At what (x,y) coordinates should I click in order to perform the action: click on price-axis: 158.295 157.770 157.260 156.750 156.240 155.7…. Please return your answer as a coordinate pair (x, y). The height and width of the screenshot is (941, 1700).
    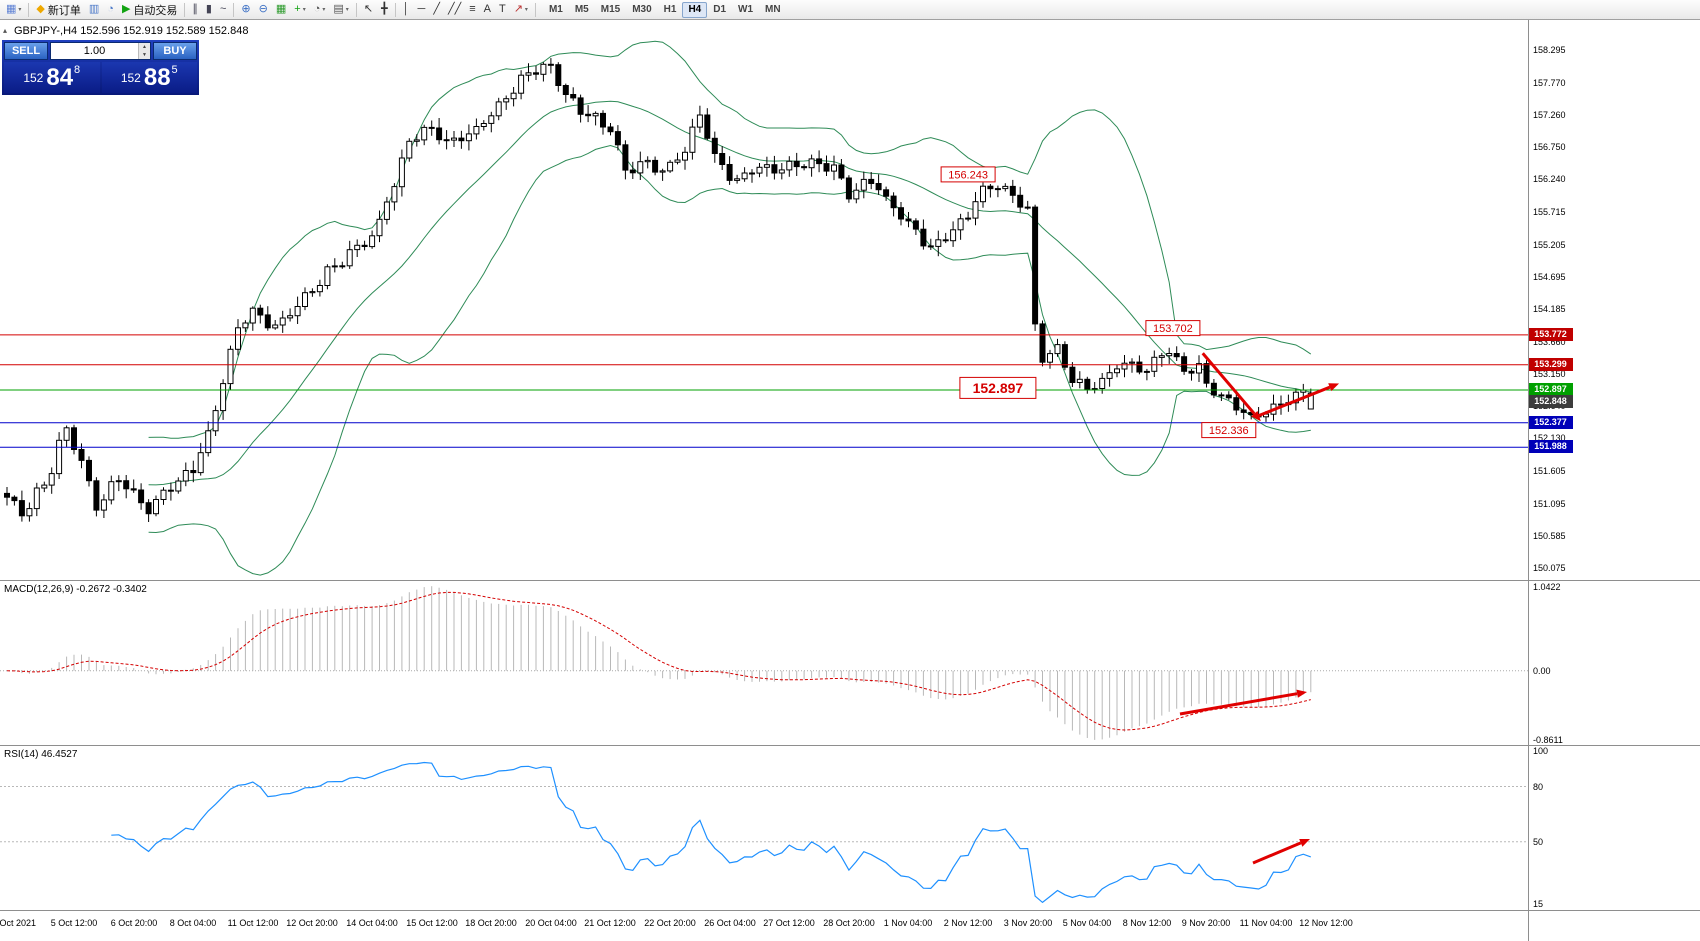
    Looking at the image, I should click on (1614, 480).